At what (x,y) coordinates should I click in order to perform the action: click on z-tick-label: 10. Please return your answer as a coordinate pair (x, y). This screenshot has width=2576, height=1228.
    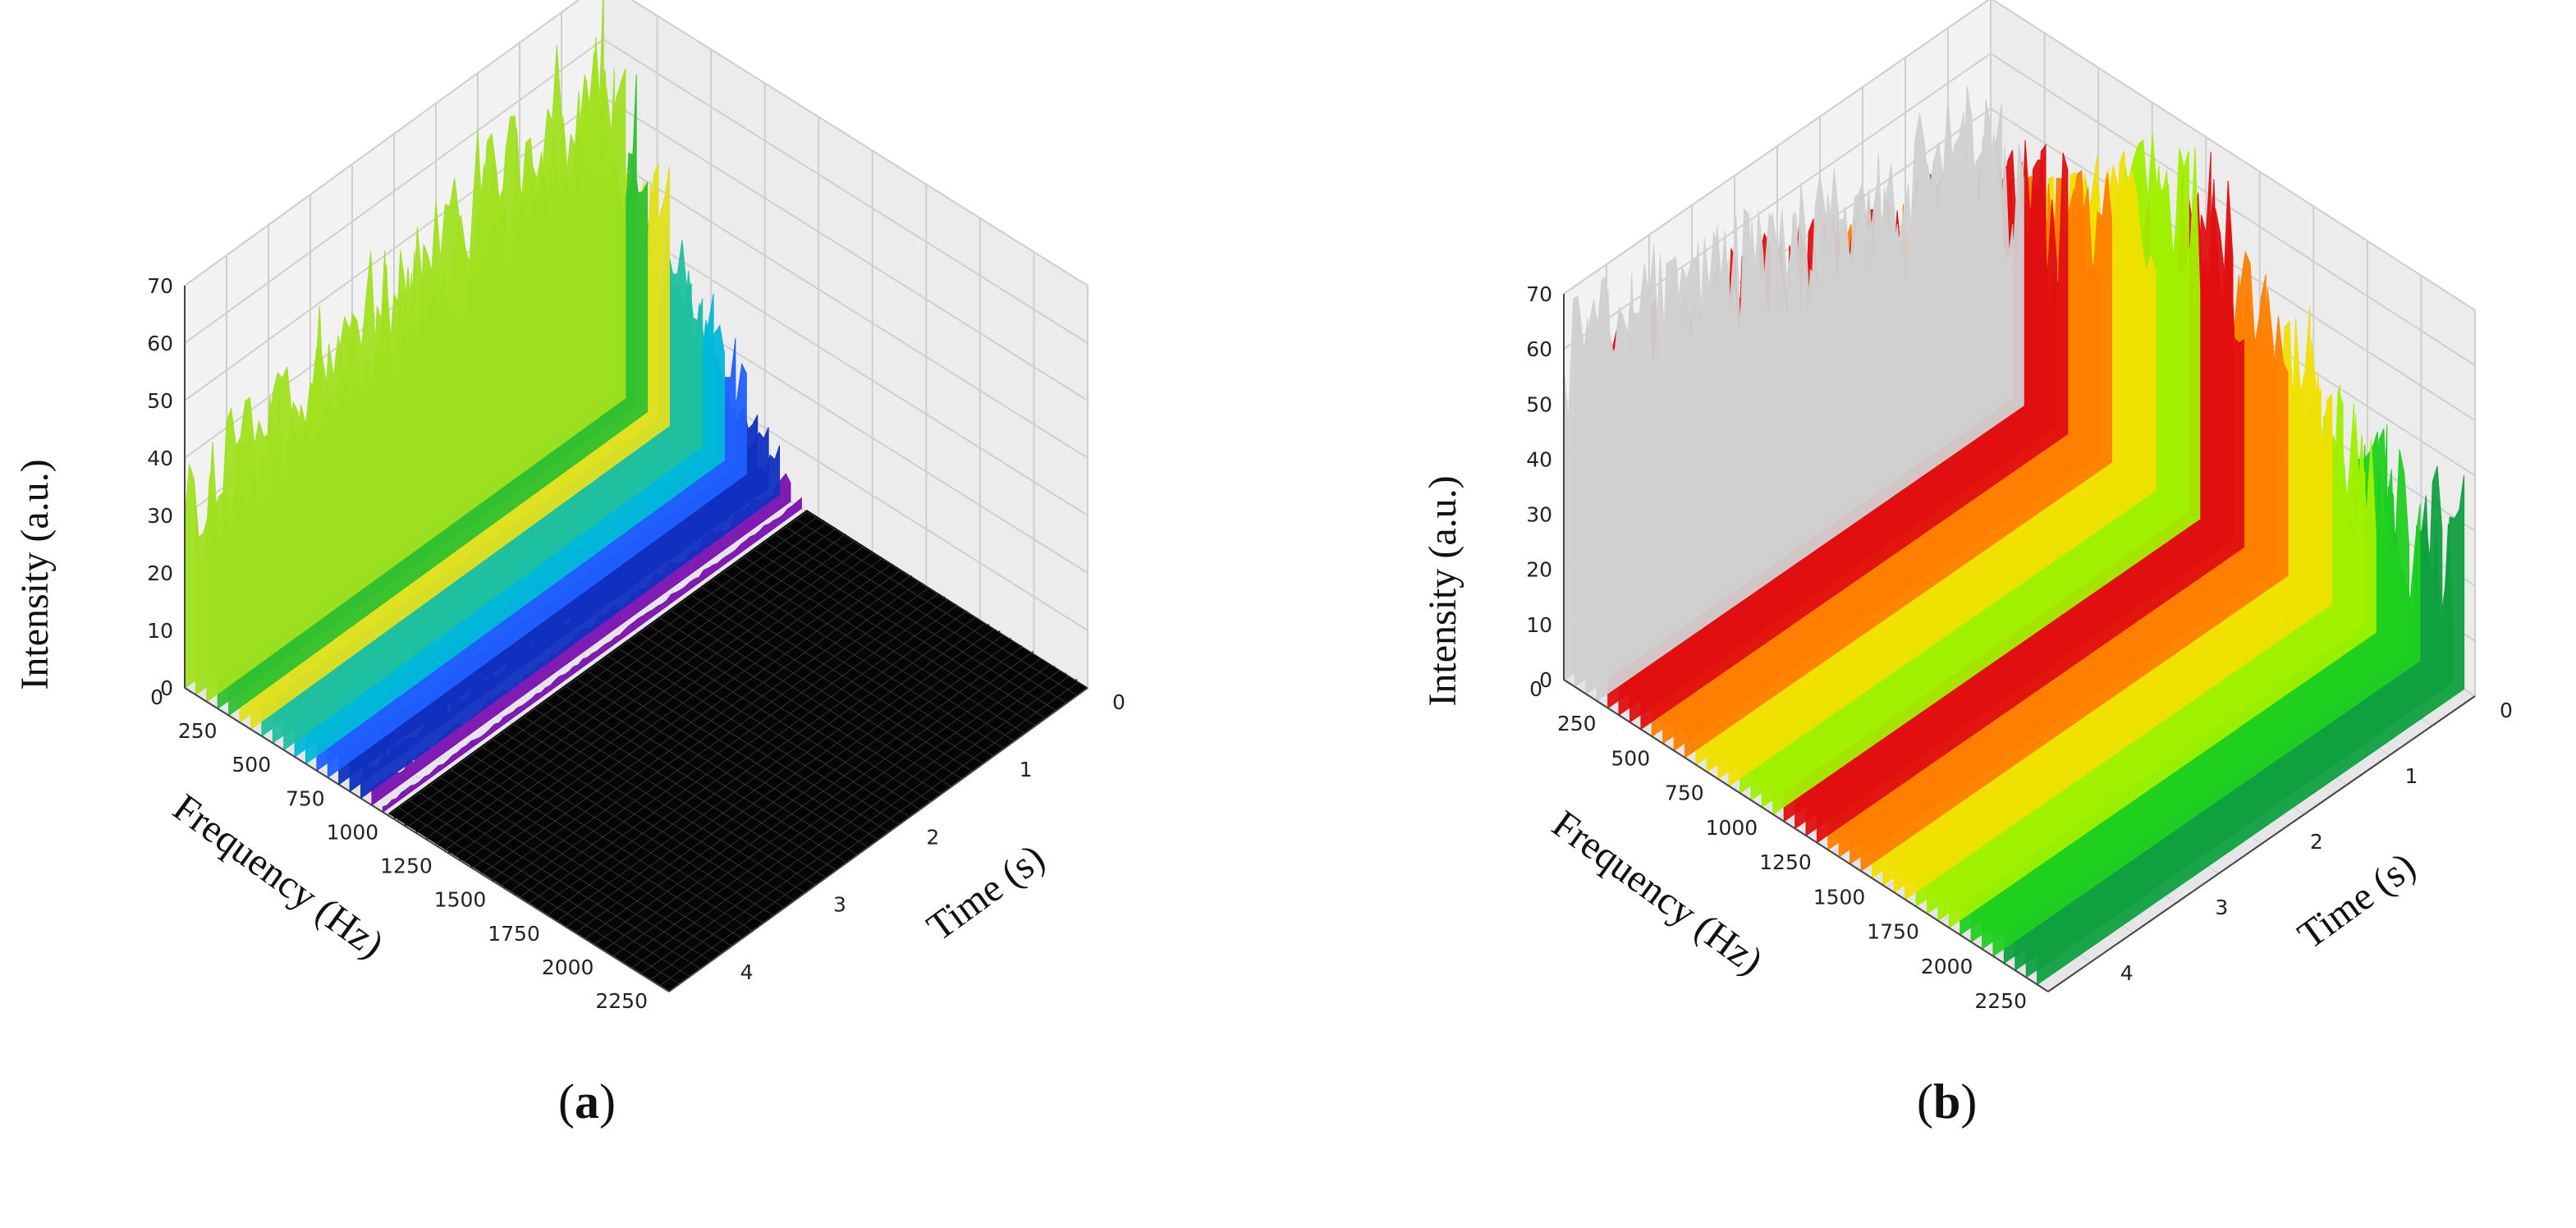
    Looking at the image, I should click on (1539, 625).